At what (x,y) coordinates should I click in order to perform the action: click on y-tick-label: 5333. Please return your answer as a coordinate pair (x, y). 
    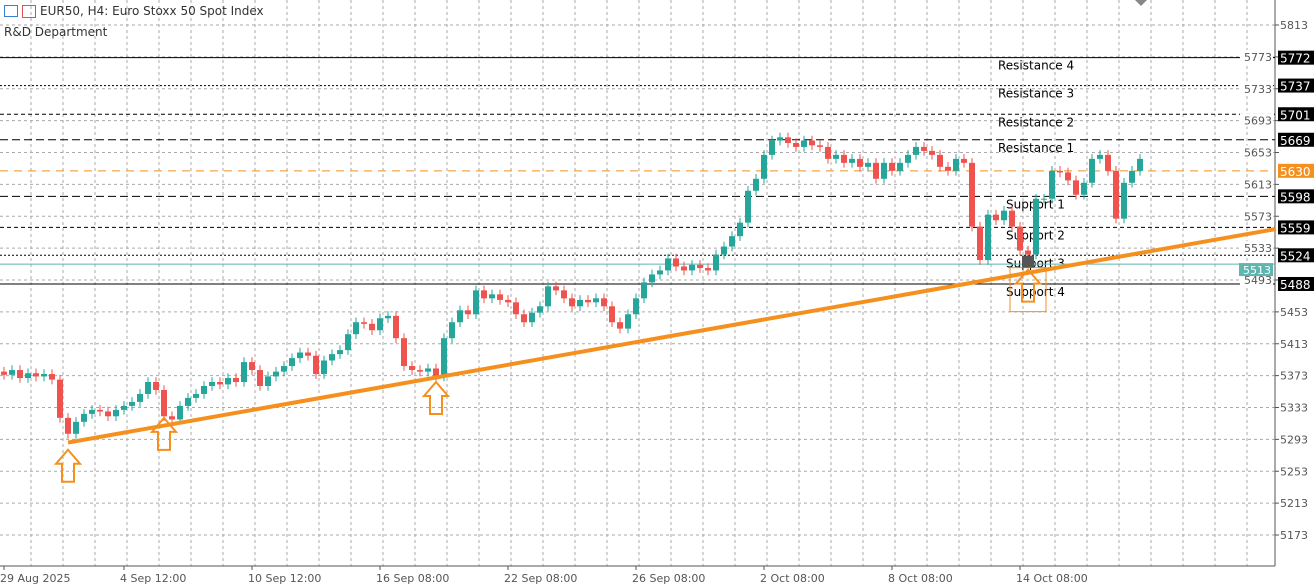
    Looking at the image, I should click on (1294, 408).